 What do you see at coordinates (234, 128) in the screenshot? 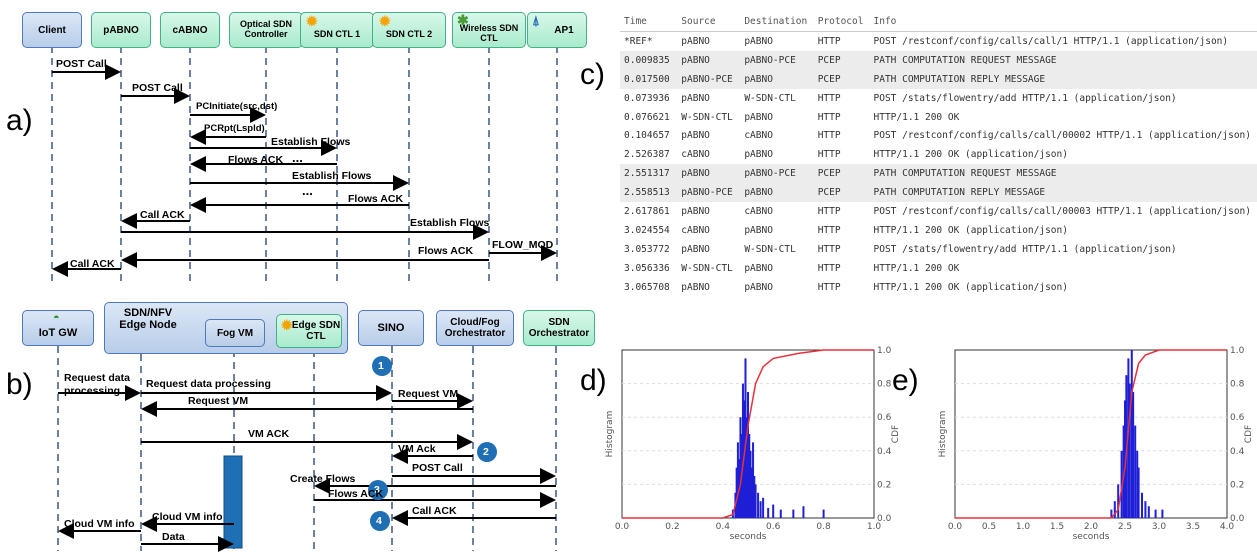
I see `msg-a-pcrpt: PCRpt(Lspld)` at bounding box center [234, 128].